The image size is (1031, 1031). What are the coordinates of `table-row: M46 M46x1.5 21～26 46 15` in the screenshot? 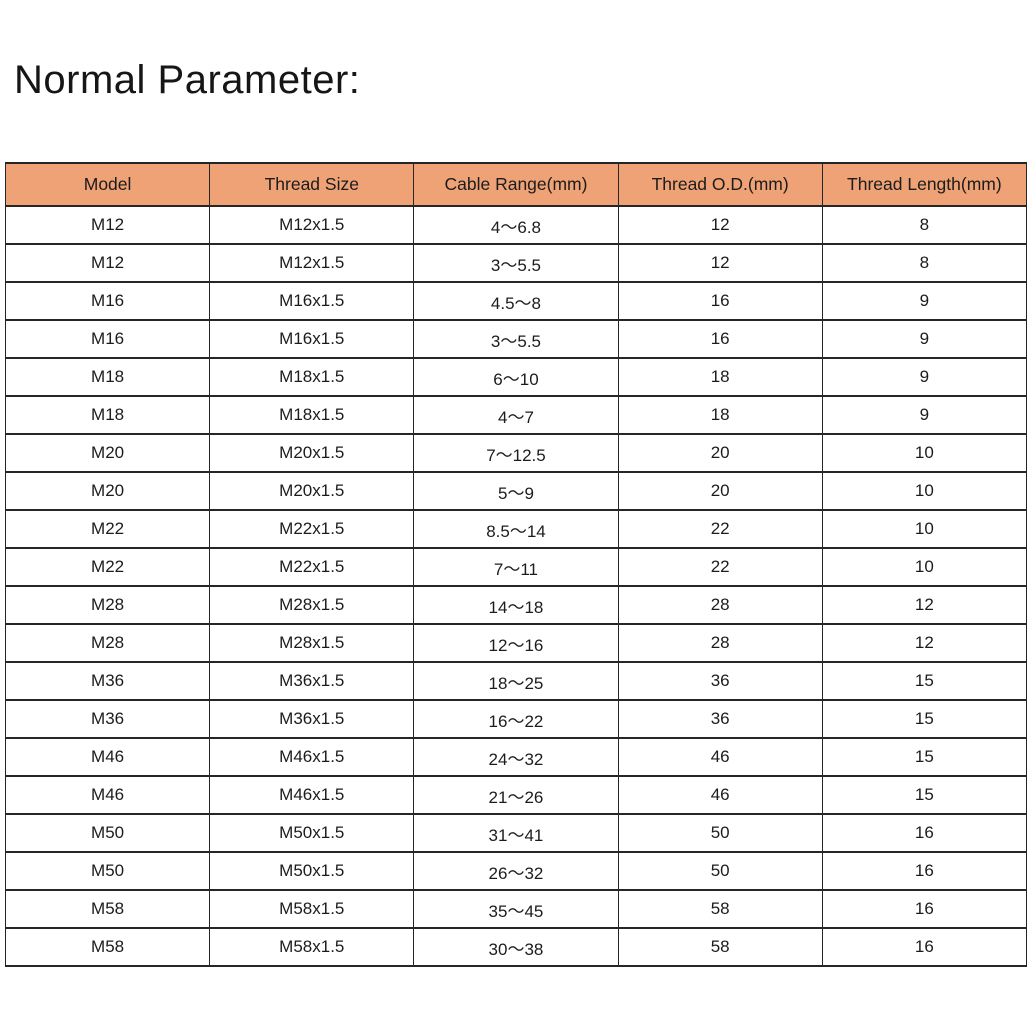 It's located at (516, 795).